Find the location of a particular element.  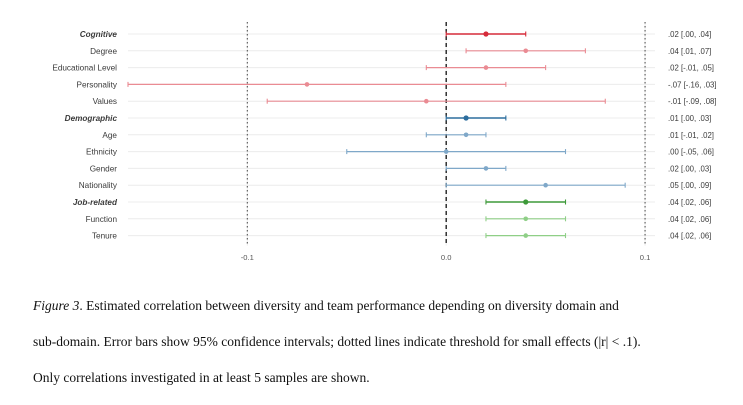

row-label-cognitive: Cognitive is located at coordinates (99, 34).